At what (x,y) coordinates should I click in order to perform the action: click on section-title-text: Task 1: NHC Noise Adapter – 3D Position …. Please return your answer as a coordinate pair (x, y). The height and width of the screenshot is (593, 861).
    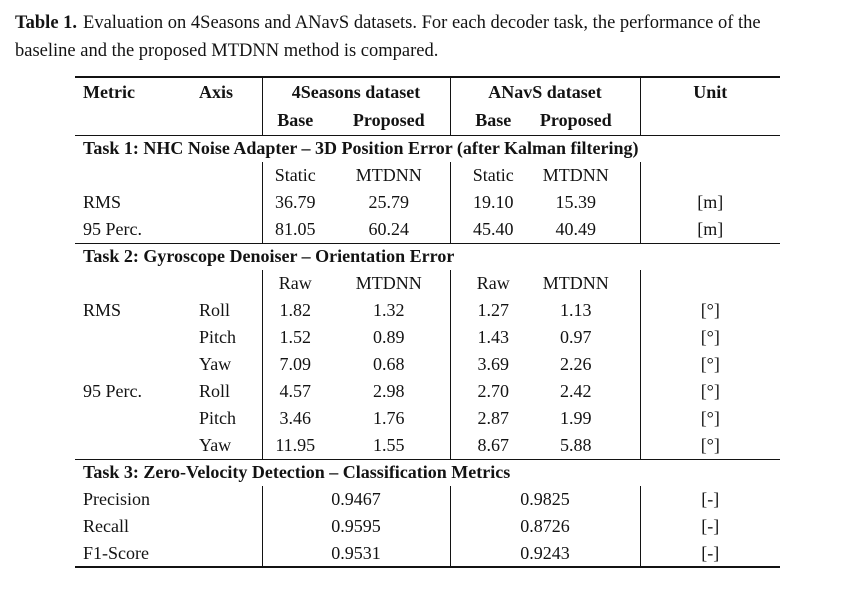
    Looking at the image, I should click on (428, 148).